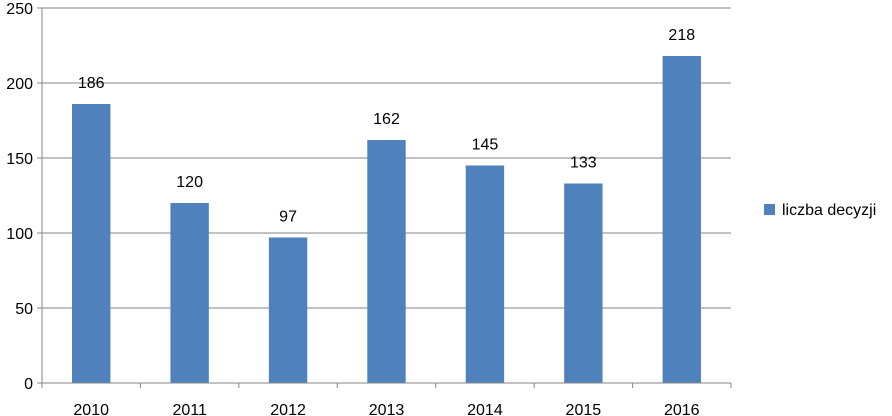  I want to click on y-tick-label: 200, so click(19, 84).